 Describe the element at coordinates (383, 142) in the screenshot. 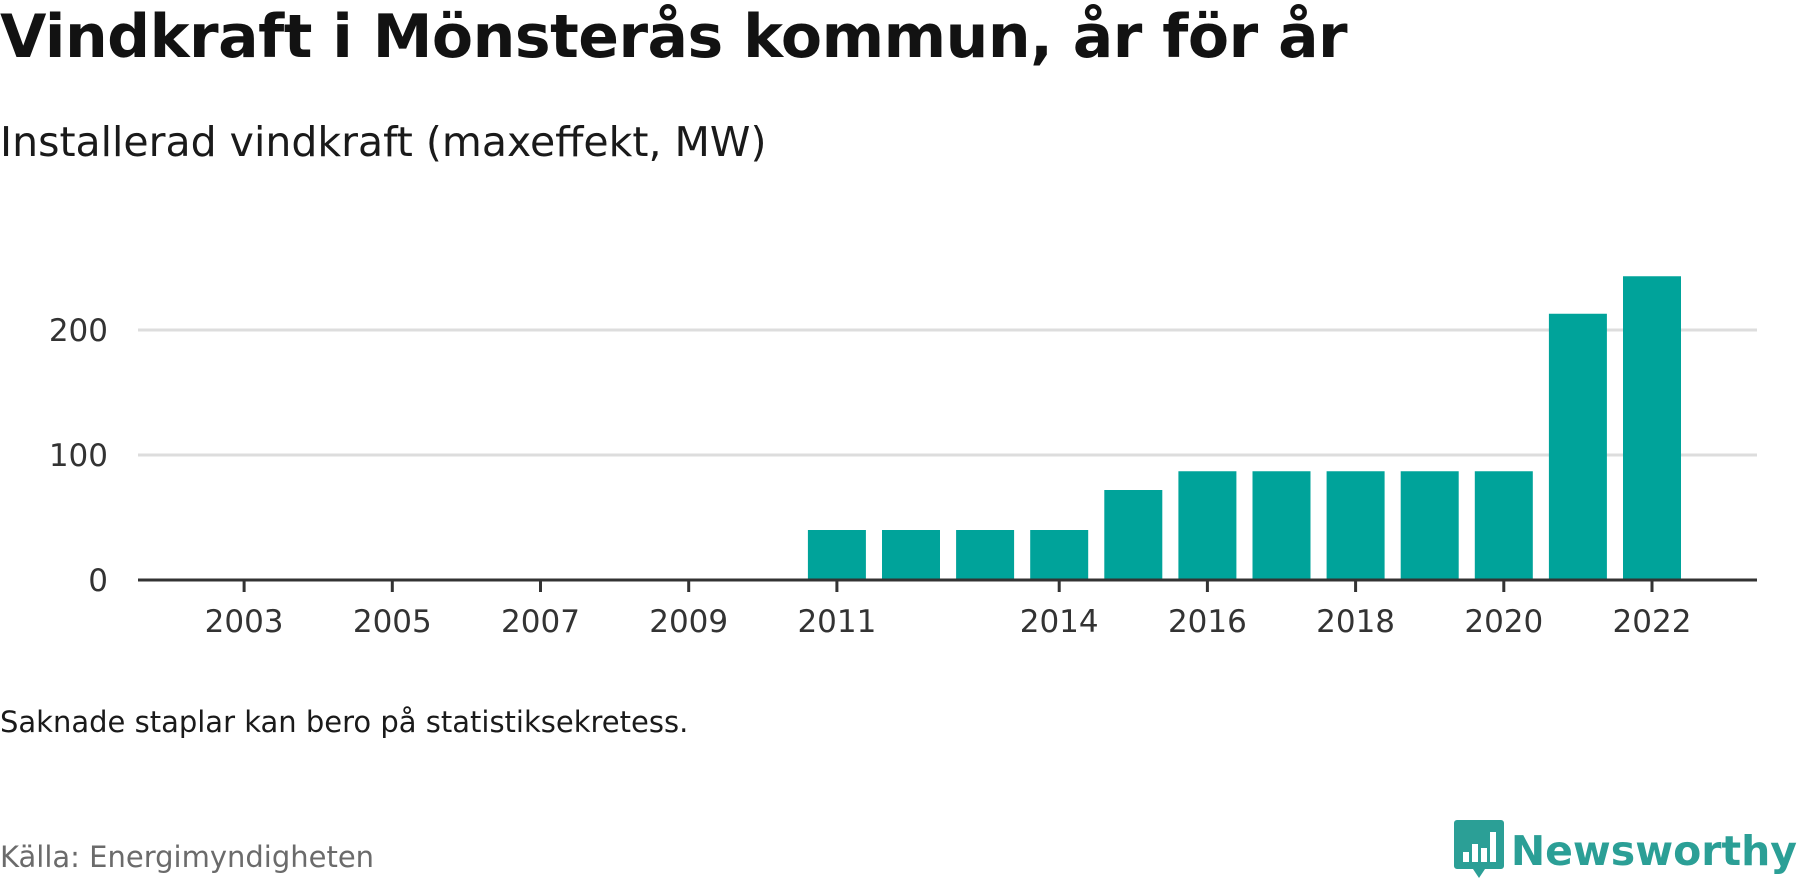

I see `chart-subtitle: Installerad vindkraft (maxeffekt, MW)` at that location.